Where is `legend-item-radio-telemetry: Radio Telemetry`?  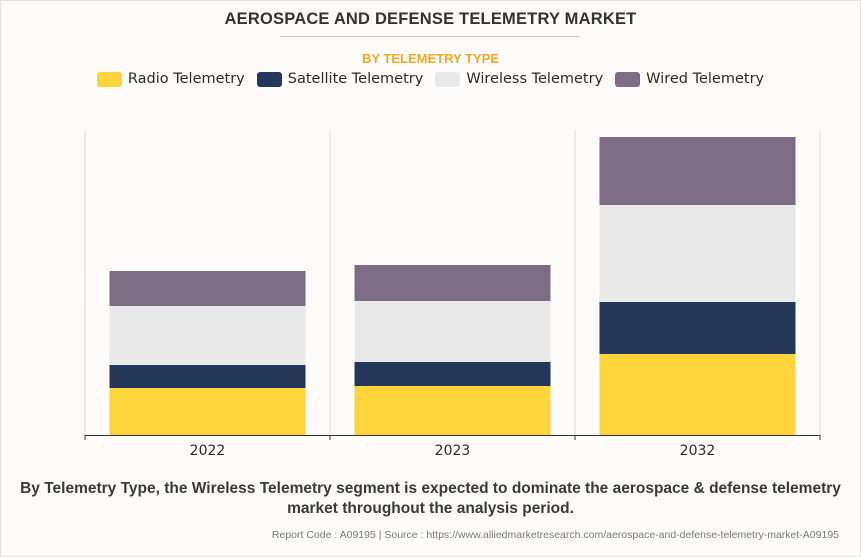 legend-item-radio-telemetry: Radio Telemetry is located at coordinates (170, 79).